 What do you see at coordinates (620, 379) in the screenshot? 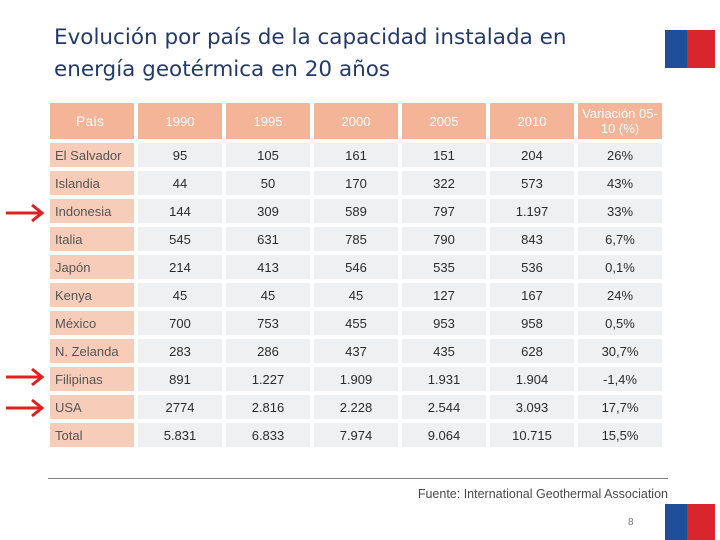
I see `value-cell: -1,4%` at bounding box center [620, 379].